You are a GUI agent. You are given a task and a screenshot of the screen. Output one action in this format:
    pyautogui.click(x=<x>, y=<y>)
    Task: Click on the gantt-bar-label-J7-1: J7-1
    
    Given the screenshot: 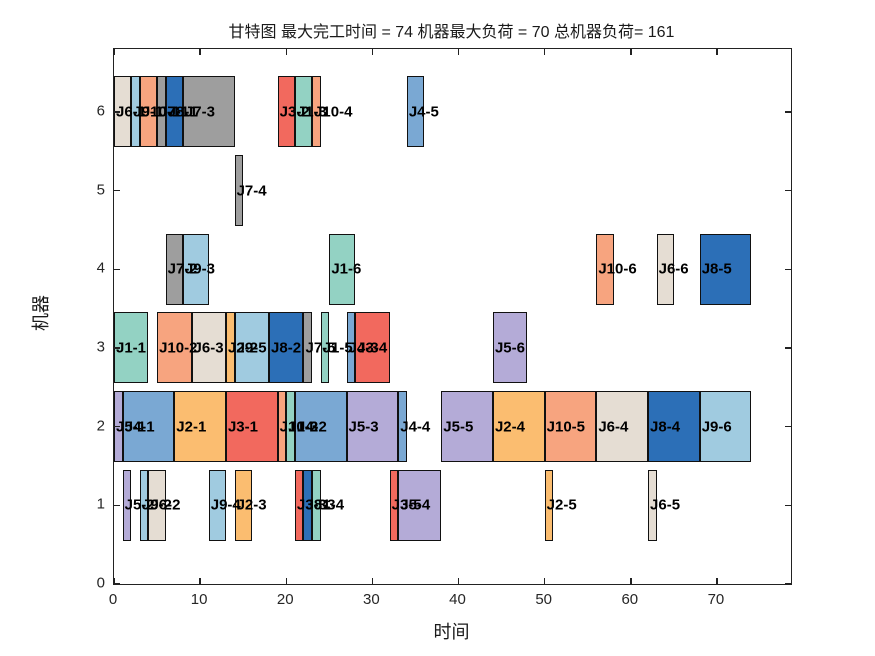 What is the action you would take?
    pyautogui.click(x=174, y=112)
    